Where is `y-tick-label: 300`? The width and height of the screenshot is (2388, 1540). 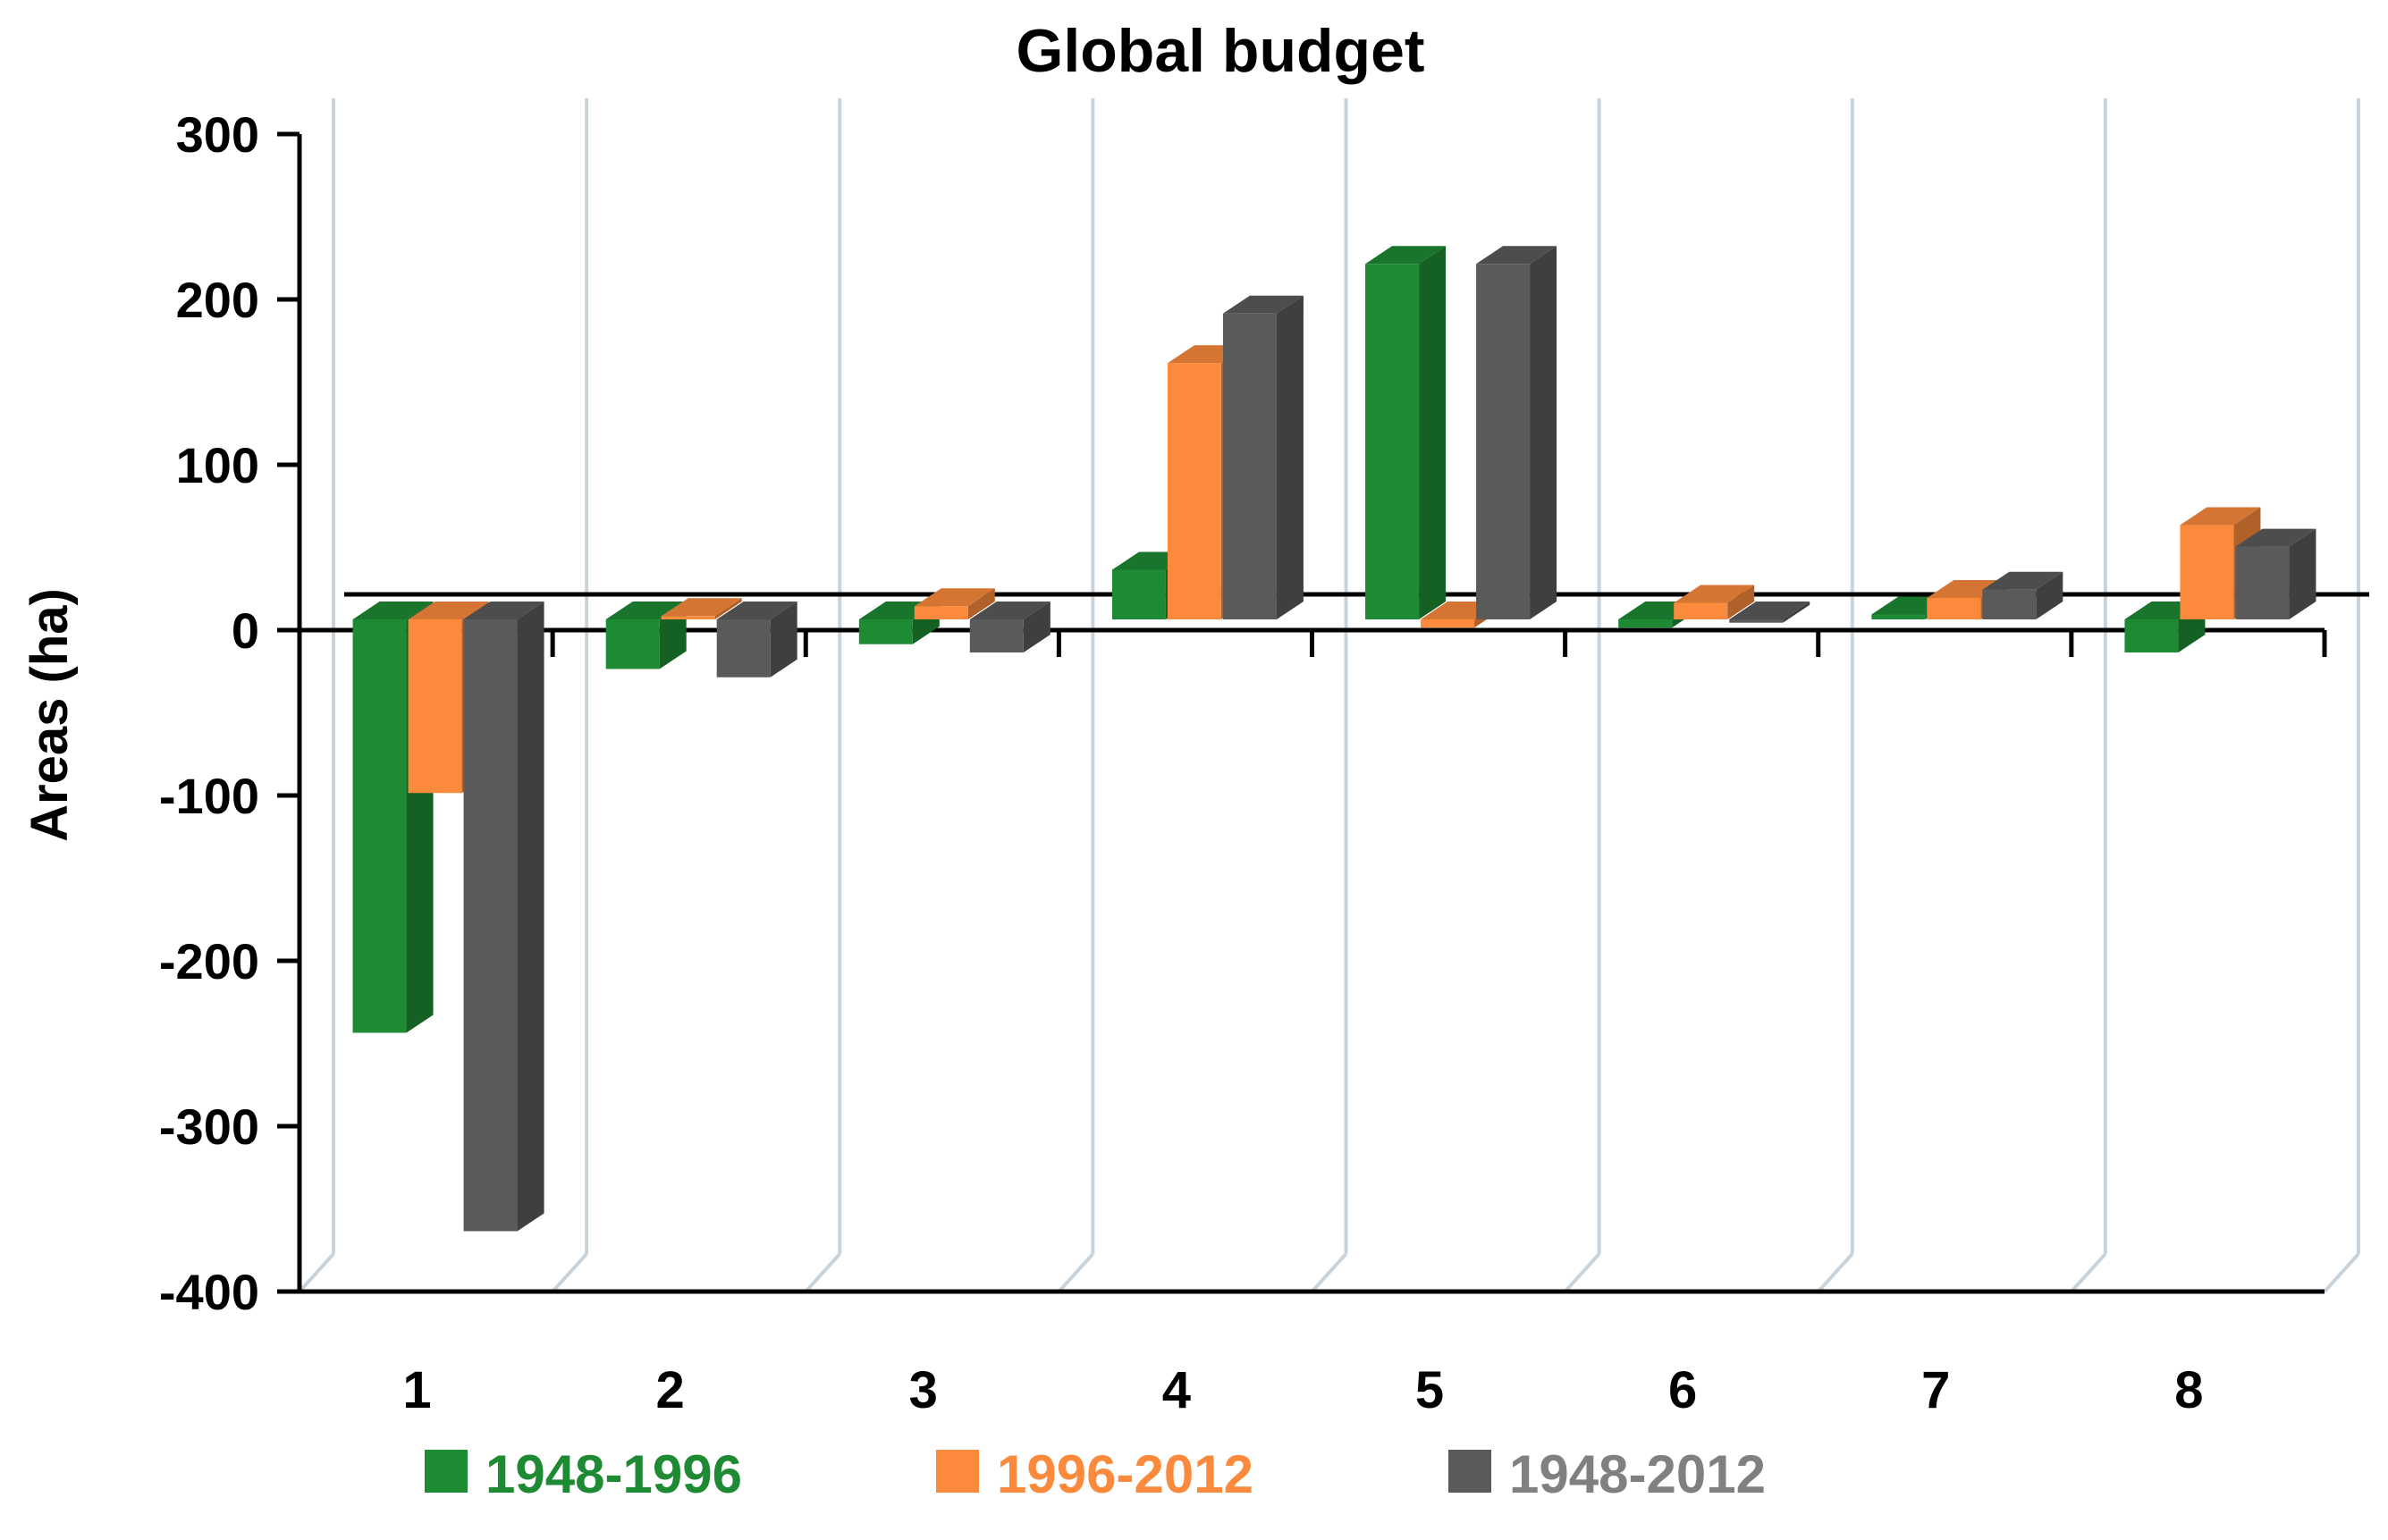
y-tick-label: 300 is located at coordinates (217, 134).